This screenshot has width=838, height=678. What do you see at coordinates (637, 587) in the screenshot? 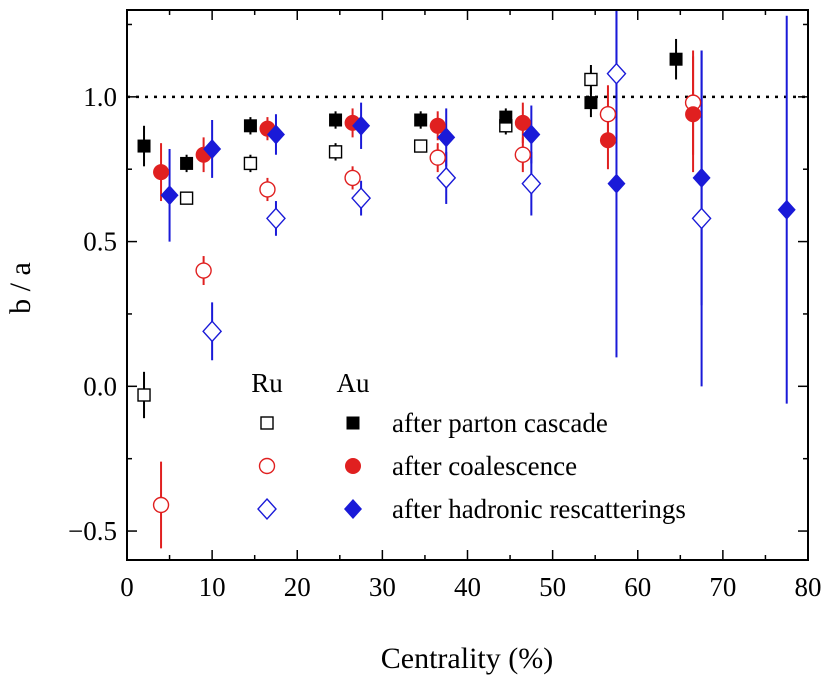
I see `x-tick-label: 60` at bounding box center [637, 587].